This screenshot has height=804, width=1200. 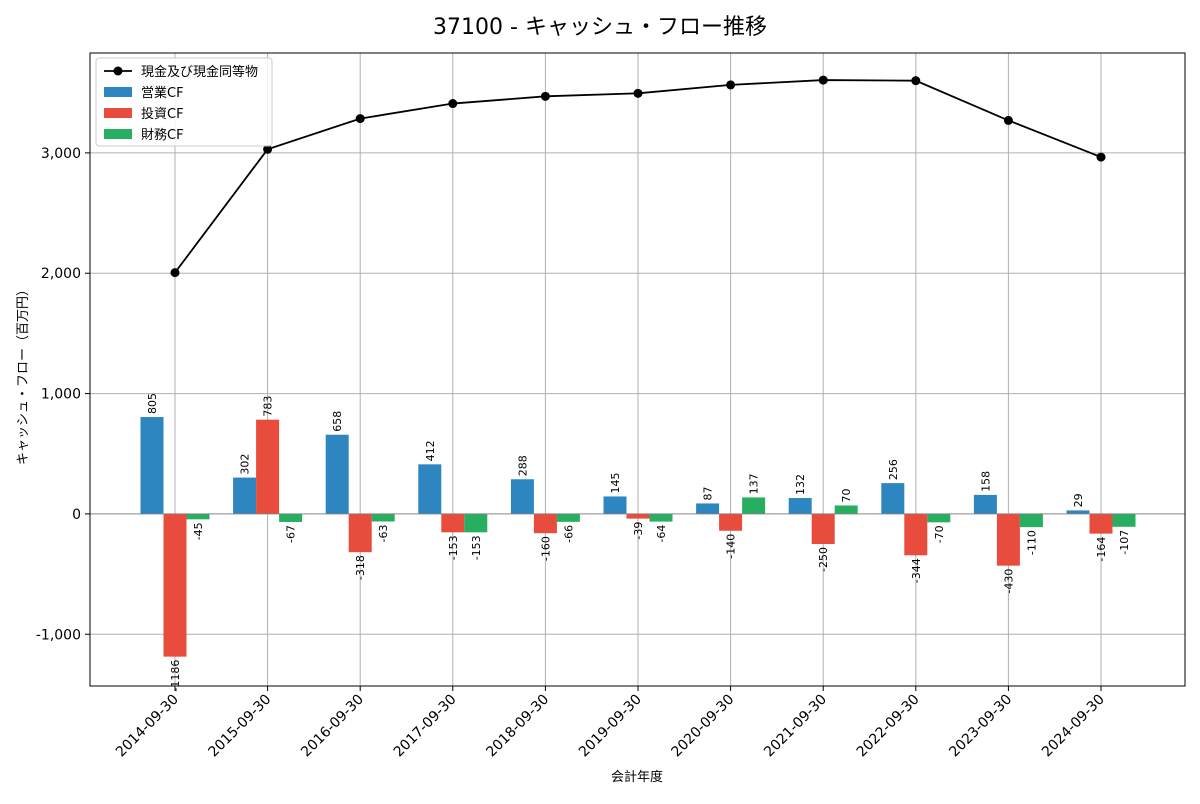 What do you see at coordinates (245, 464) in the screenshot?
I see `bar-value-label: 302` at bounding box center [245, 464].